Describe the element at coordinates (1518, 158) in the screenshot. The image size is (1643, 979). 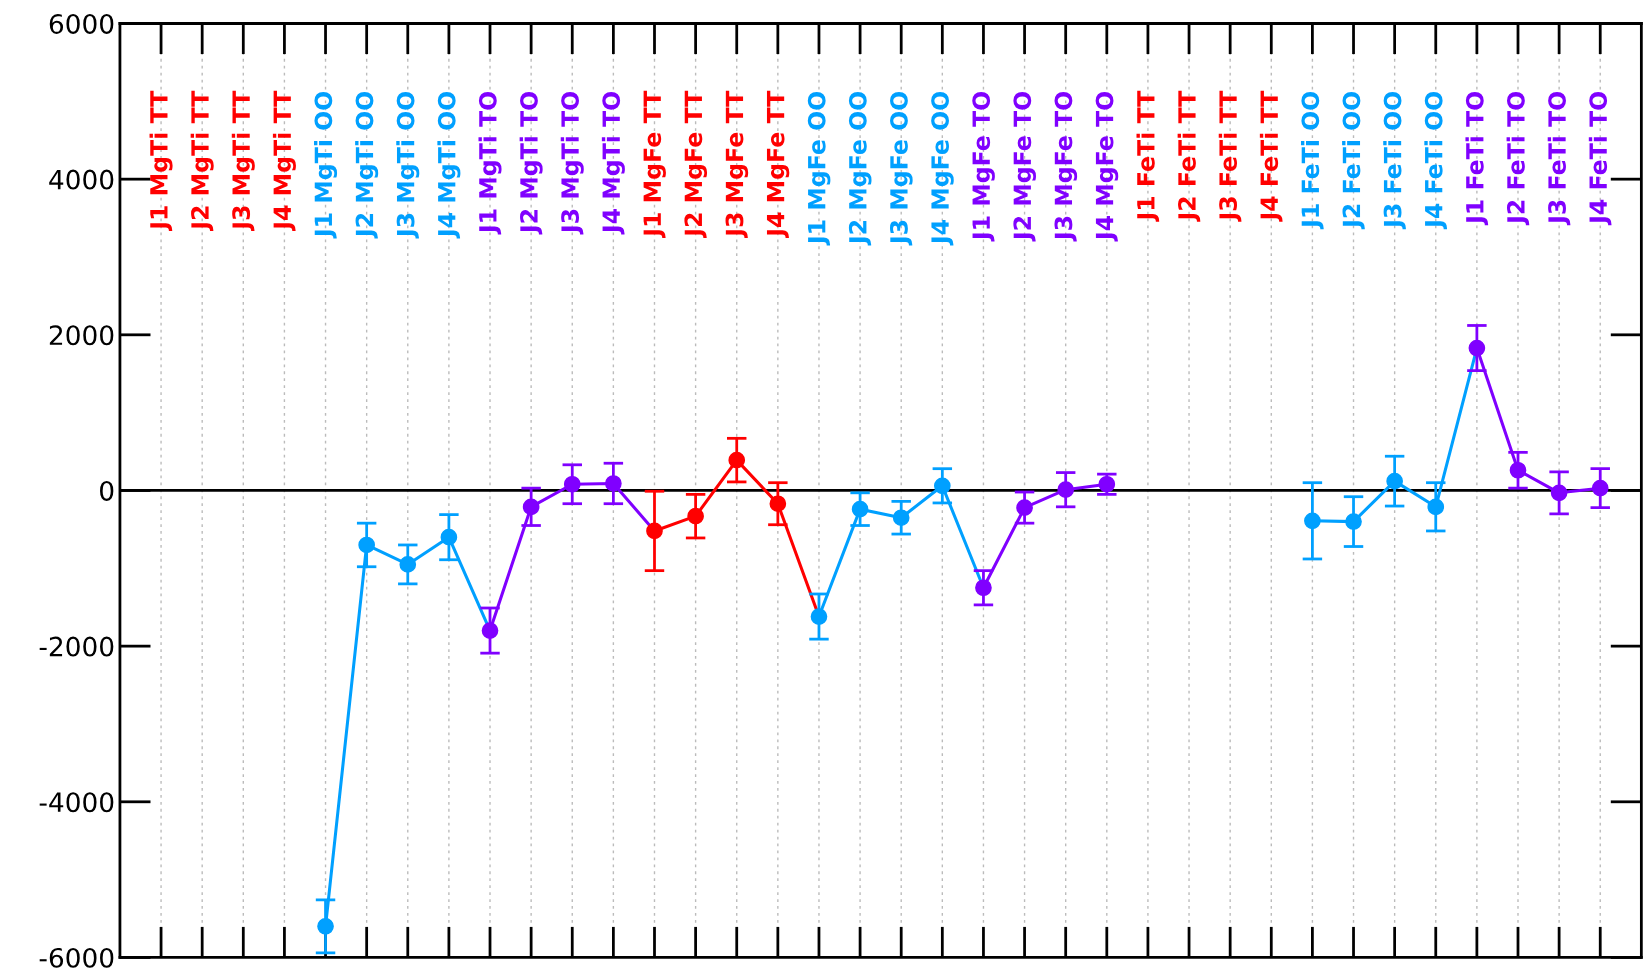
I see `x-tick-label: J2 FeTi TO` at that location.